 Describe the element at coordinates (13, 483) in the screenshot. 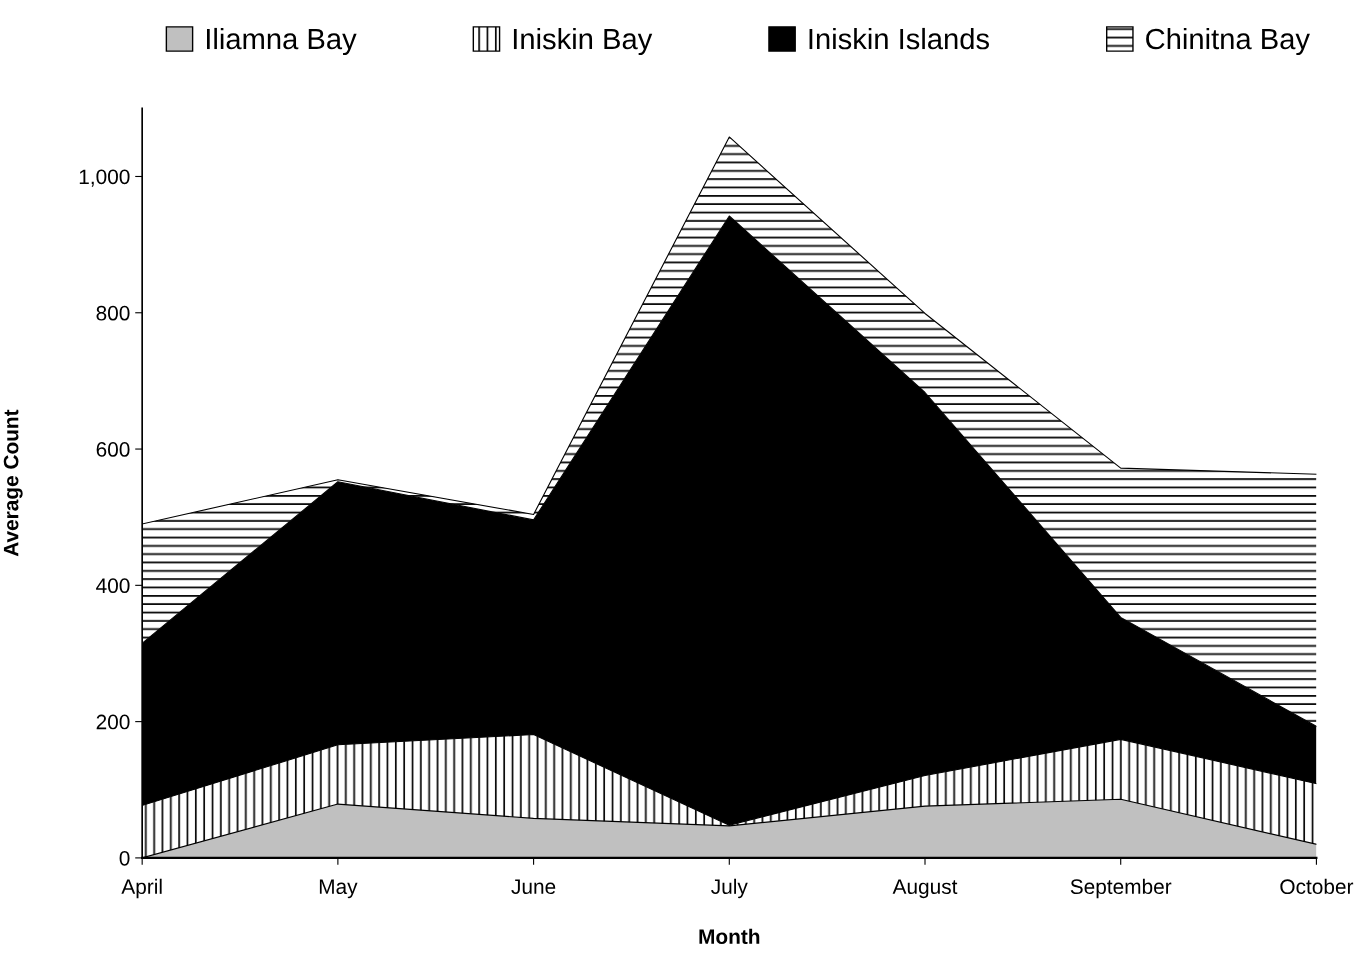

I see `y-axis-title: Average Count` at that location.